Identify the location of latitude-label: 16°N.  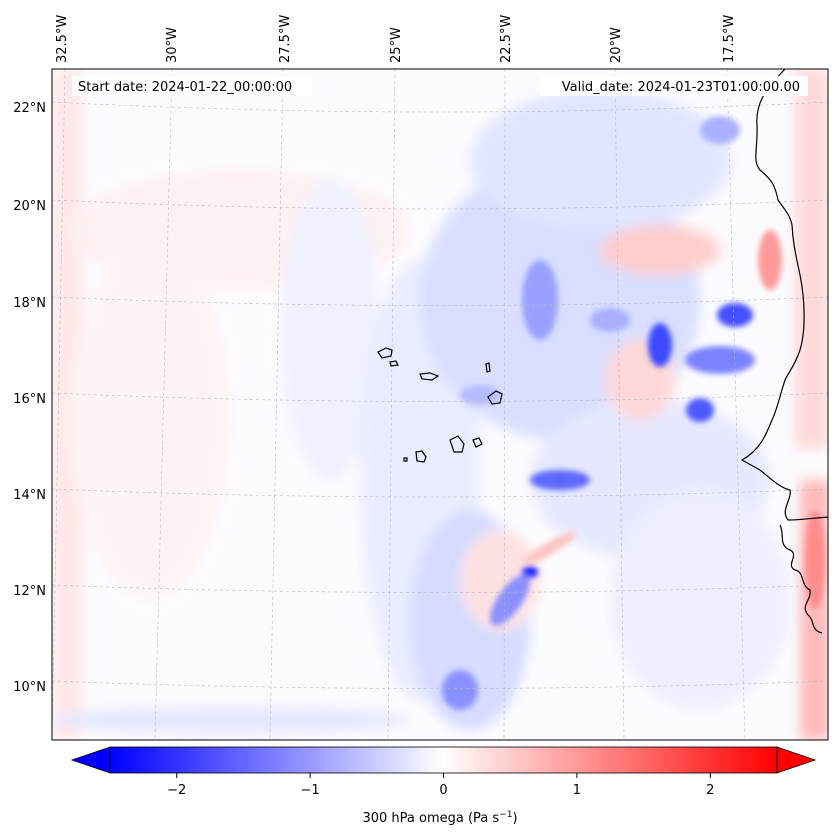
(29, 399).